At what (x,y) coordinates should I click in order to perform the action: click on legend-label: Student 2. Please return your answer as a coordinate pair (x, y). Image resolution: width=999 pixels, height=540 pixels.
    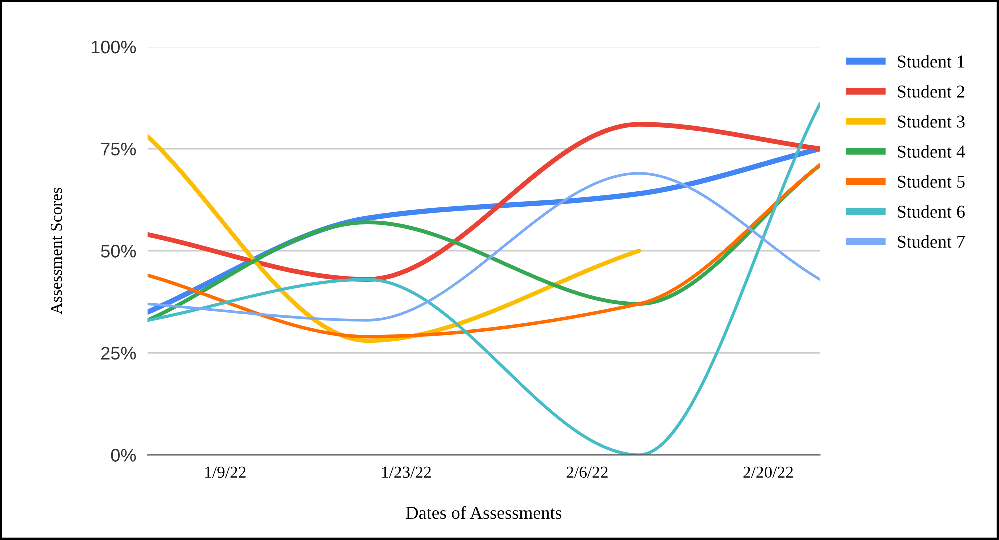
    Looking at the image, I should click on (931, 91).